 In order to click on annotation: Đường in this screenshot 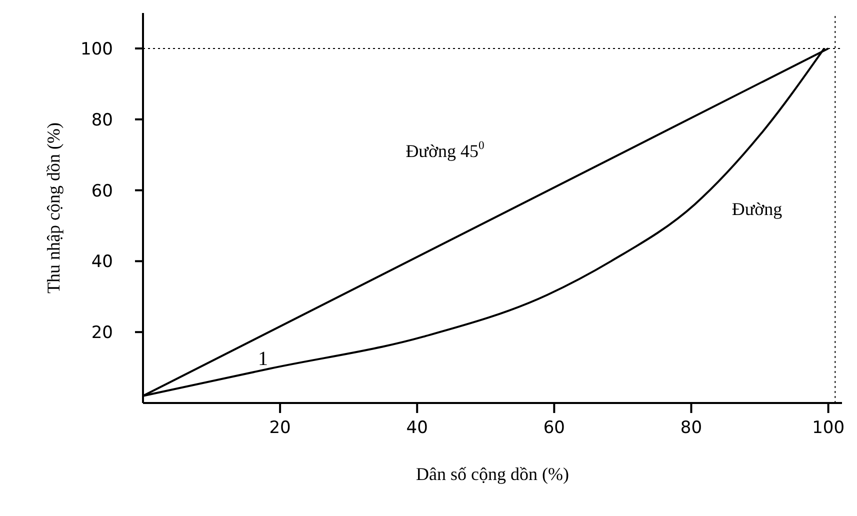, I will do `click(757, 209)`.